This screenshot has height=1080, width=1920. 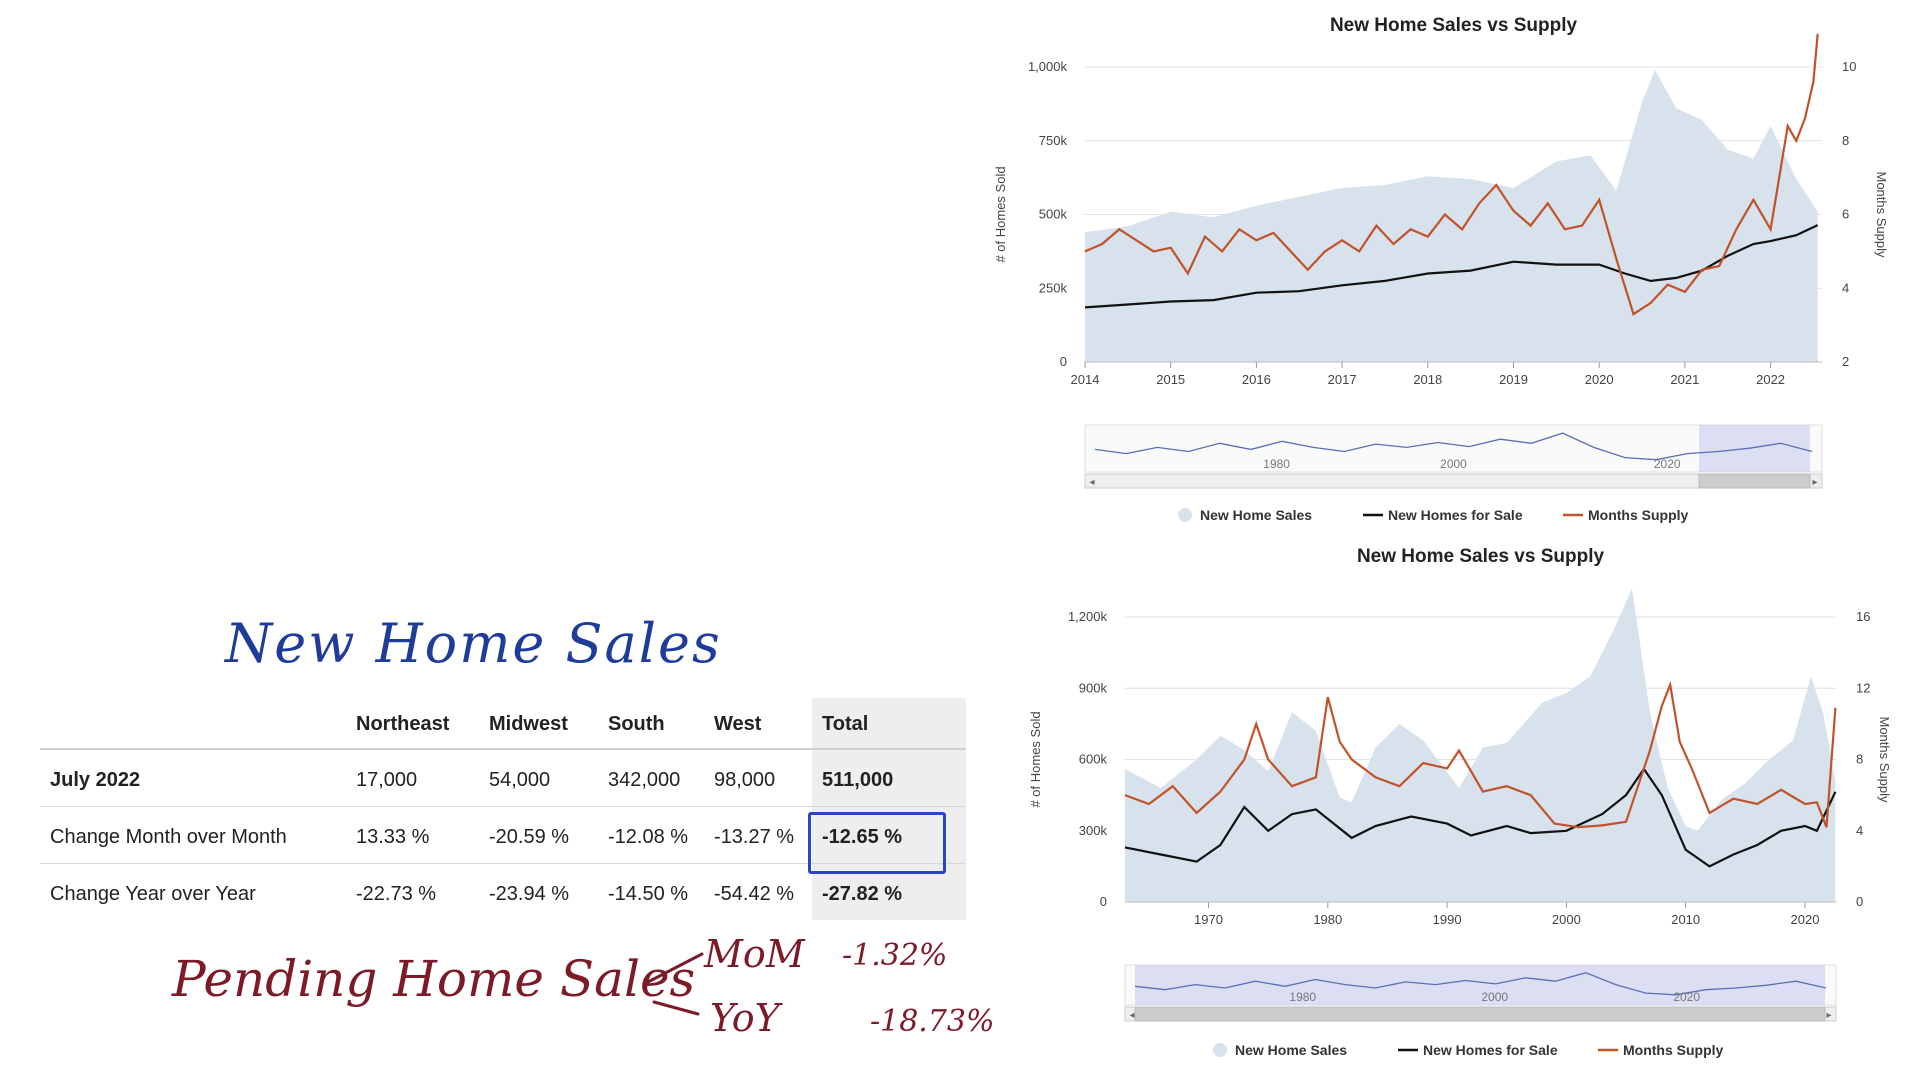 I want to click on cell-total: 511,000, so click(x=889, y=777).